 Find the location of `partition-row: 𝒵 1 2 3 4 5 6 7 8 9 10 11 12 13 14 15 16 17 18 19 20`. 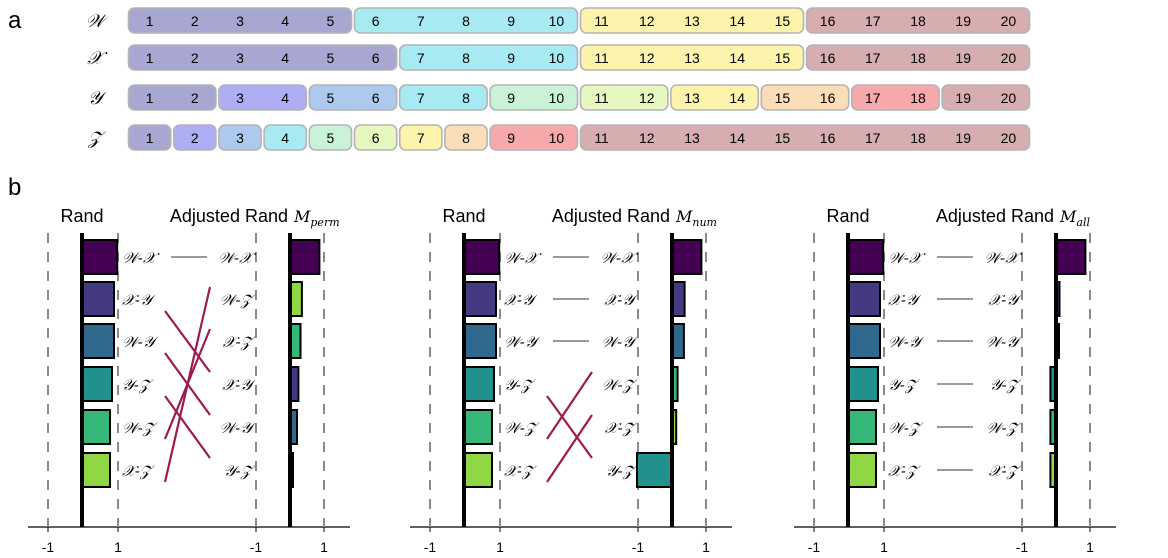

partition-row: 𝒵 1 2 3 4 5 6 7 8 9 10 11 12 13 14 15 16 17 18 19 20 is located at coordinates (559, 137).